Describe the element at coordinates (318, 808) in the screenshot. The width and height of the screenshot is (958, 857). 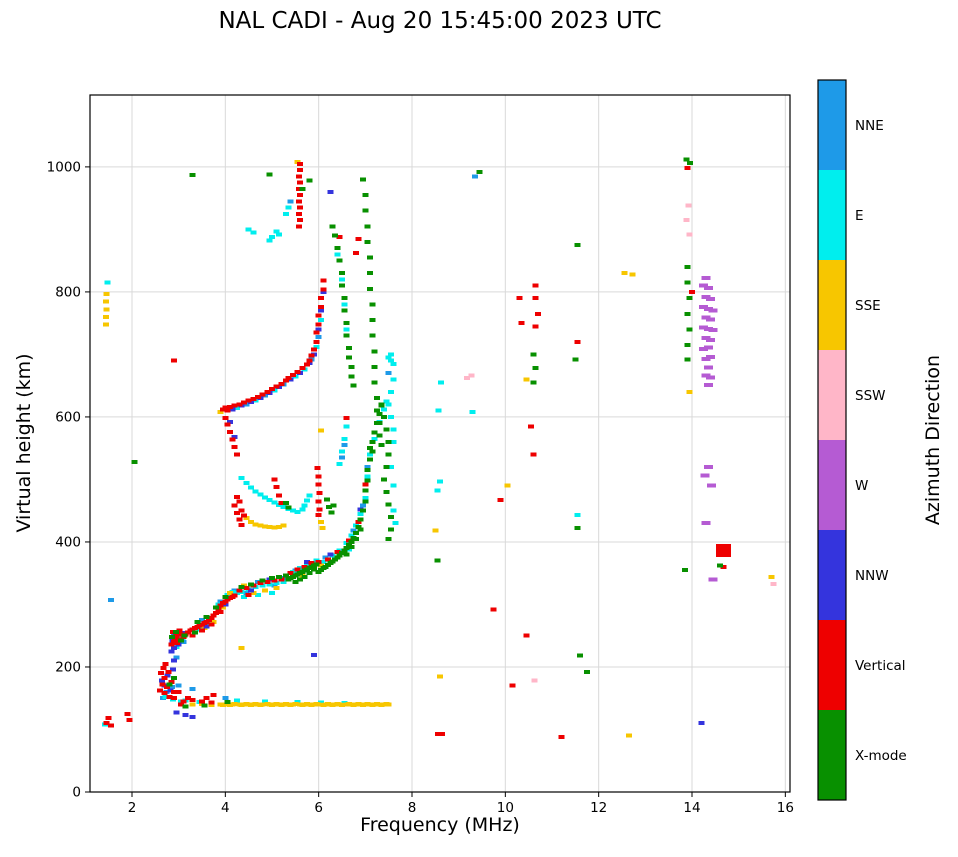
I see `x-tick-label: 6` at that location.